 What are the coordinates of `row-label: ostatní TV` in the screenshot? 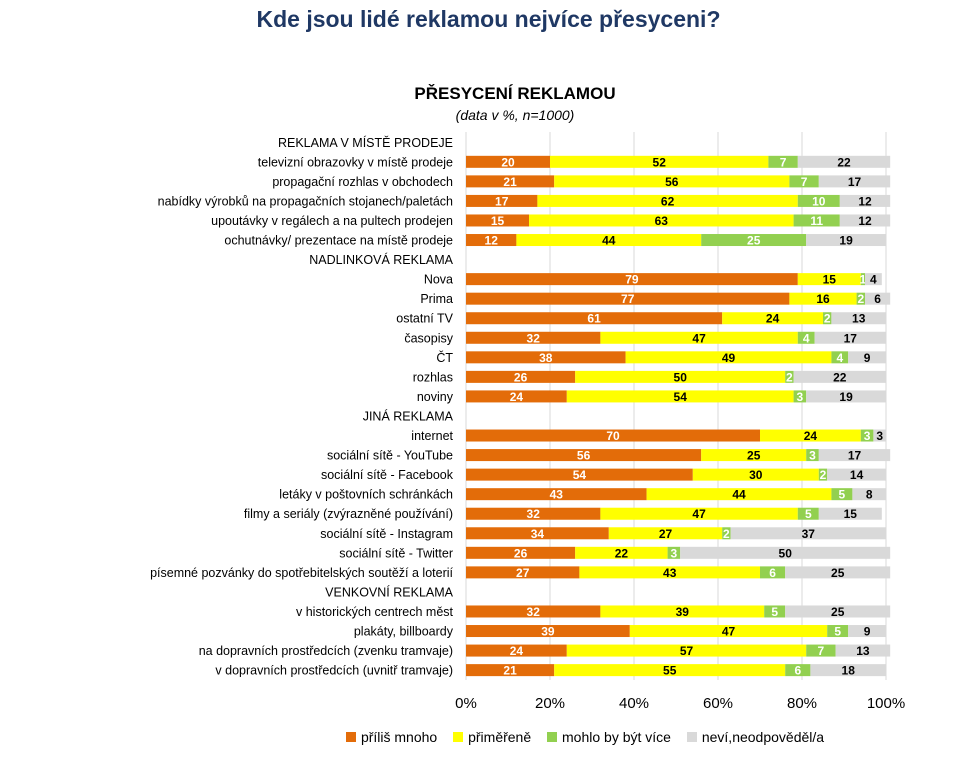 It's located at (424, 319).